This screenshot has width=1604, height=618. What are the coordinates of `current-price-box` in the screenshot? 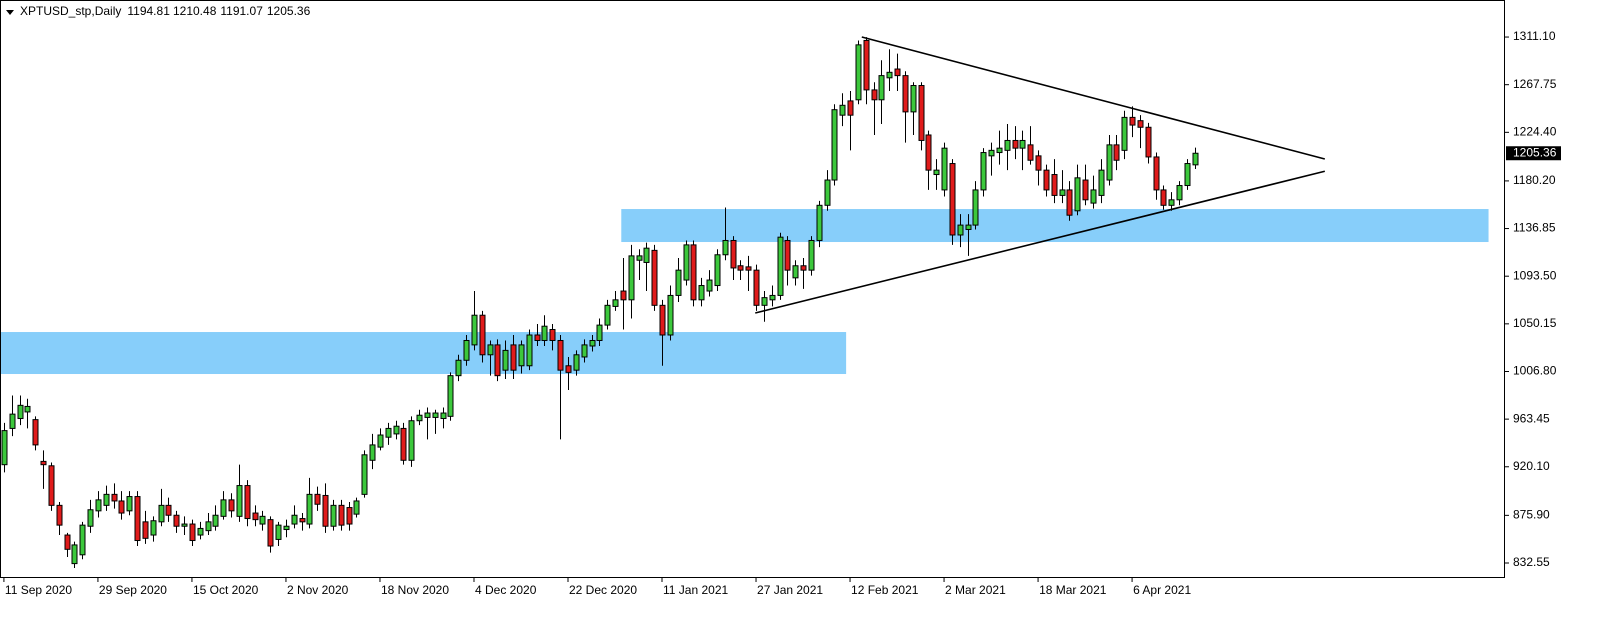 It's located at (1533, 153).